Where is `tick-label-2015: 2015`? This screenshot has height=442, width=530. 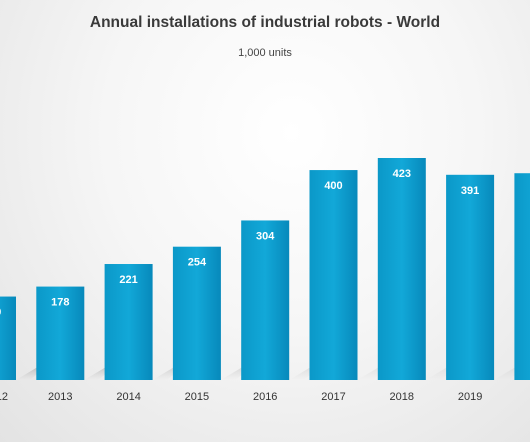 tick-label-2015: 2015 is located at coordinates (197, 397).